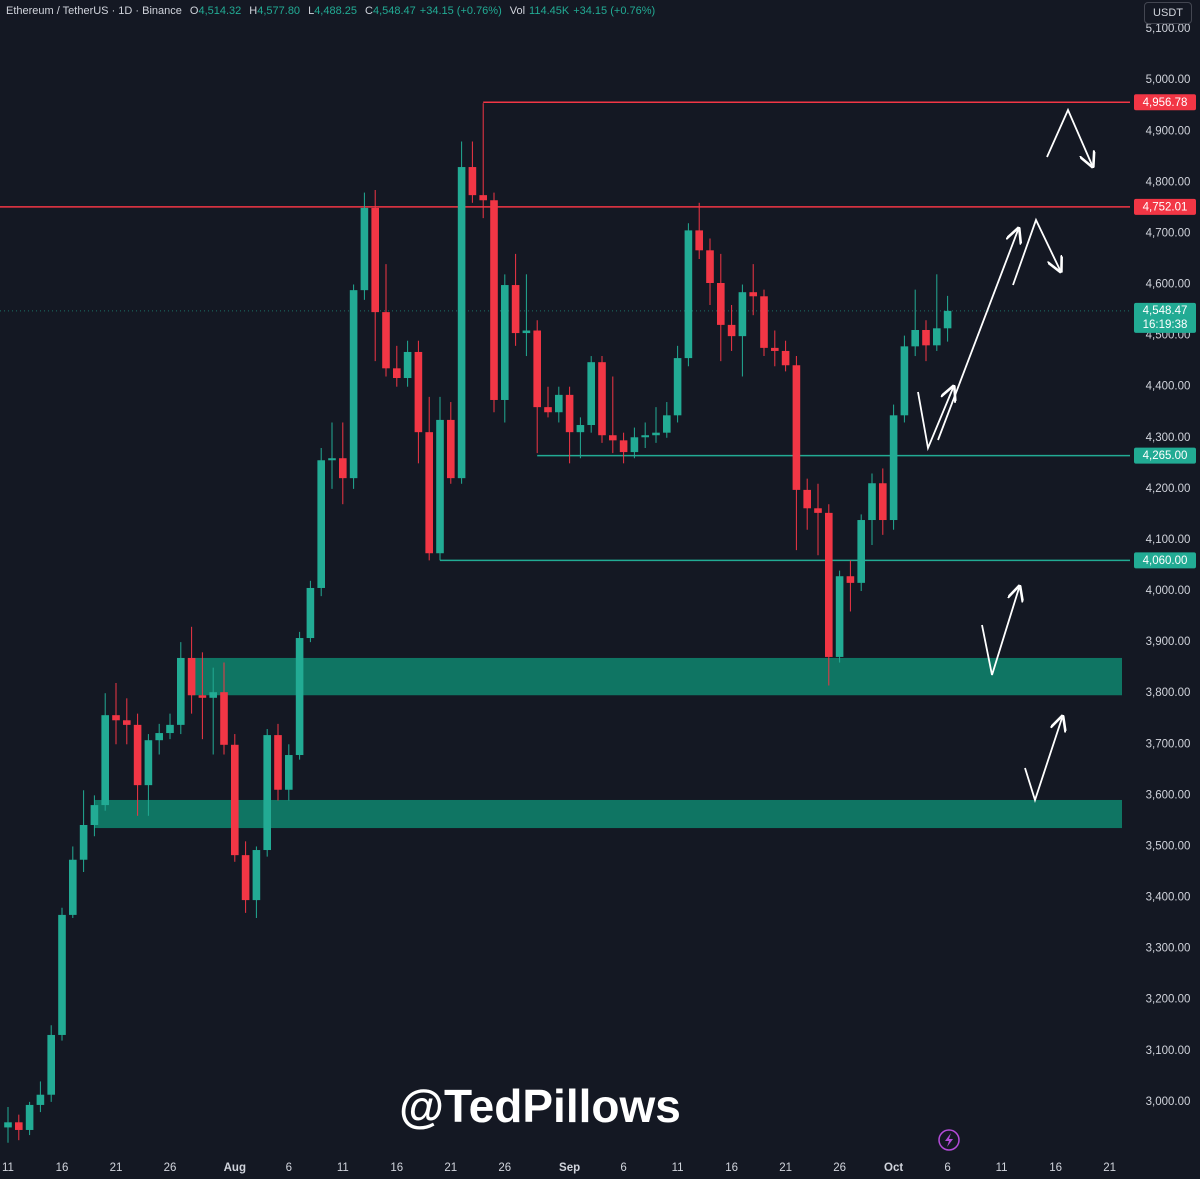 The width and height of the screenshot is (1200, 1179). Describe the element at coordinates (1168, 846) in the screenshot. I see `y-tick-label: 3,500.00` at that location.